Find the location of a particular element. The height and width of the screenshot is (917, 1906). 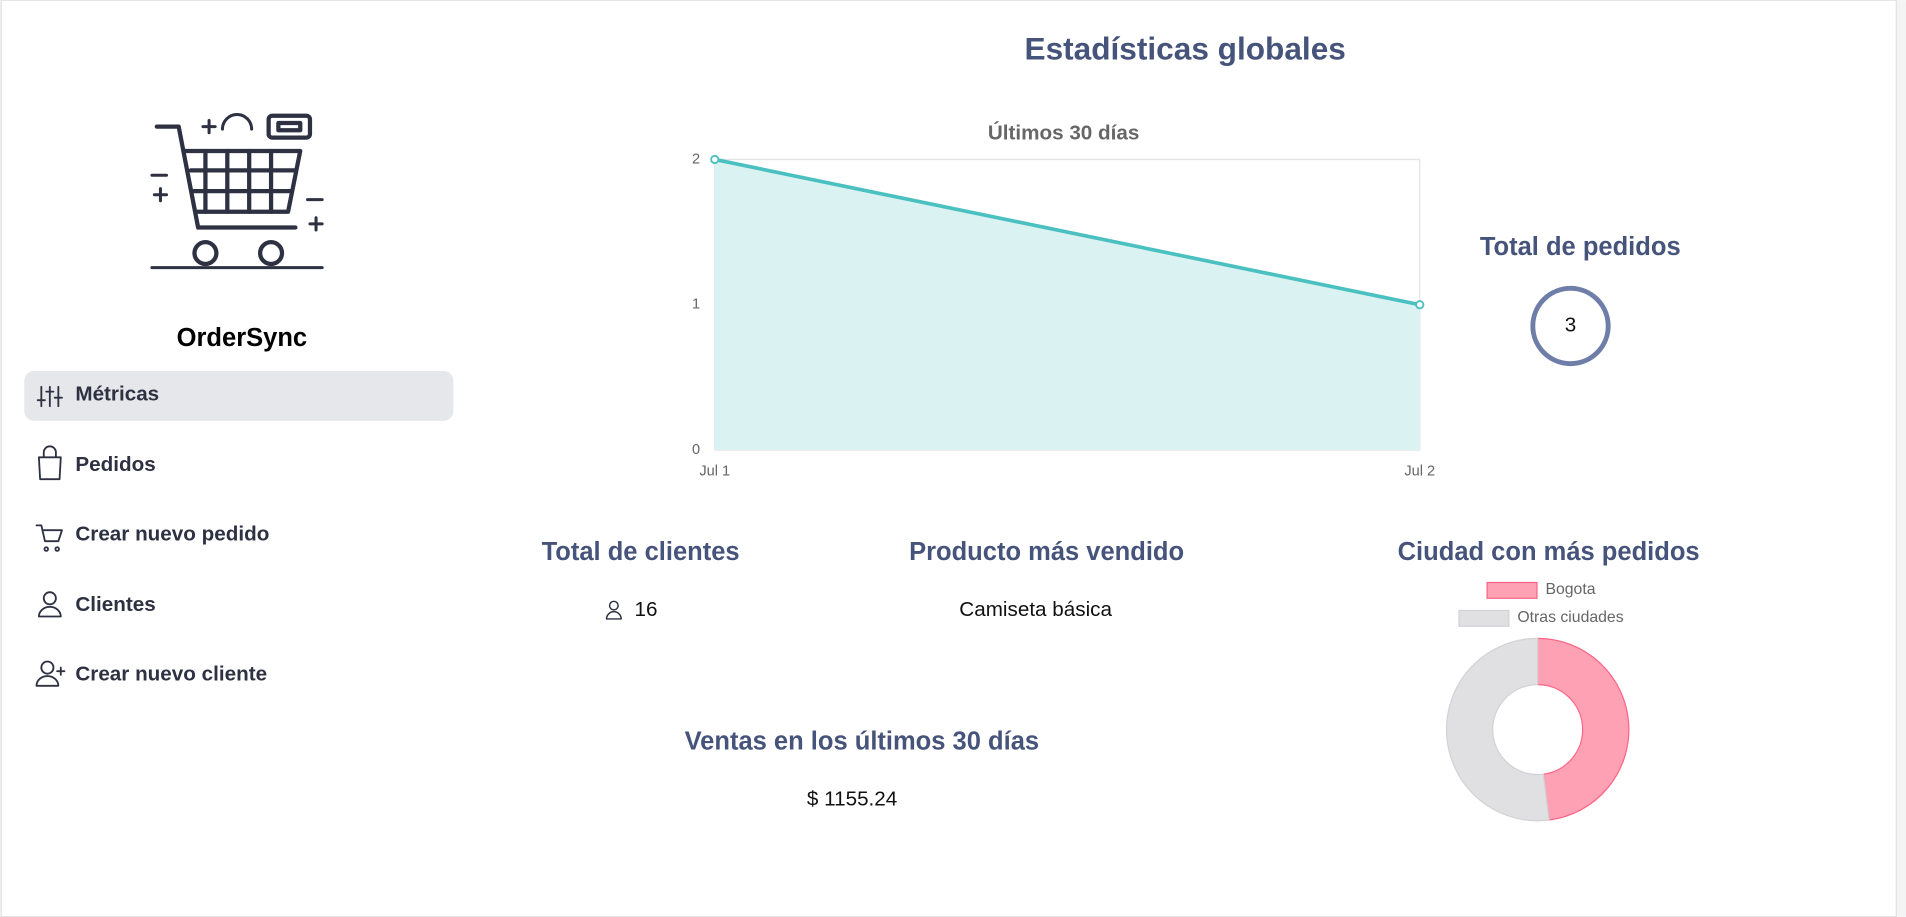

y-tick-label: 2 is located at coordinates (696, 159).